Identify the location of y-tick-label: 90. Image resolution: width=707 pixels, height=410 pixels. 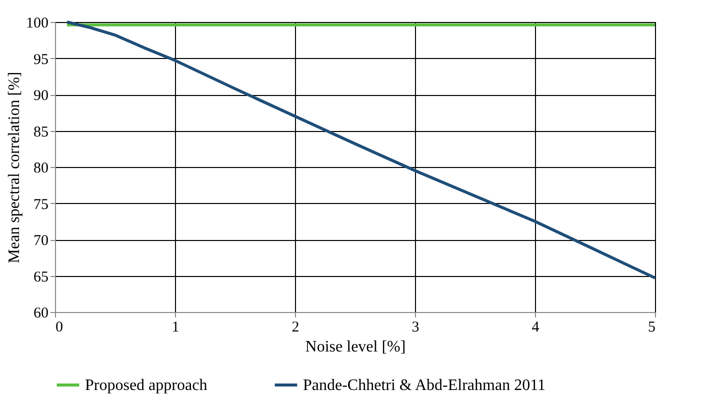
(41, 96).